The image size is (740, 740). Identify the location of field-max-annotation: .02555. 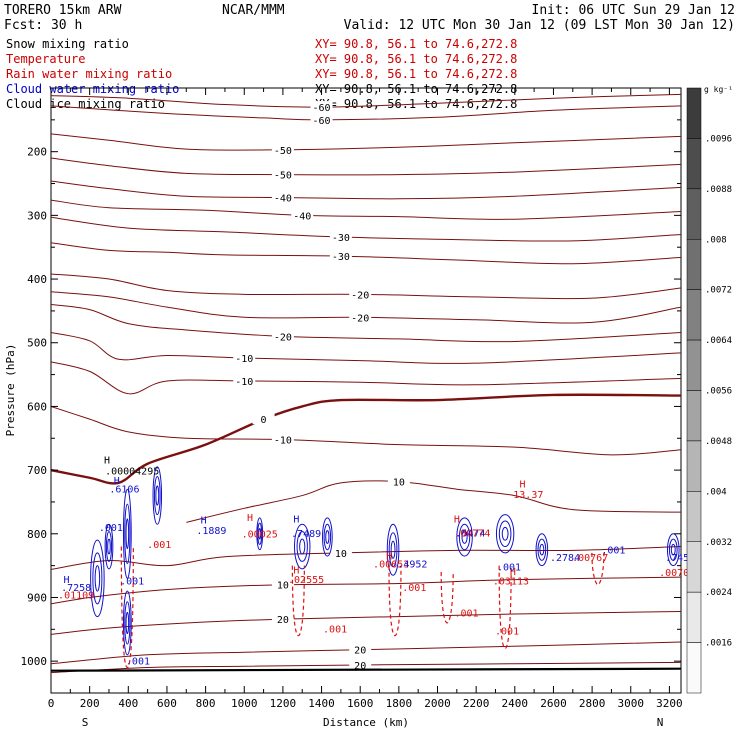
(306, 580).